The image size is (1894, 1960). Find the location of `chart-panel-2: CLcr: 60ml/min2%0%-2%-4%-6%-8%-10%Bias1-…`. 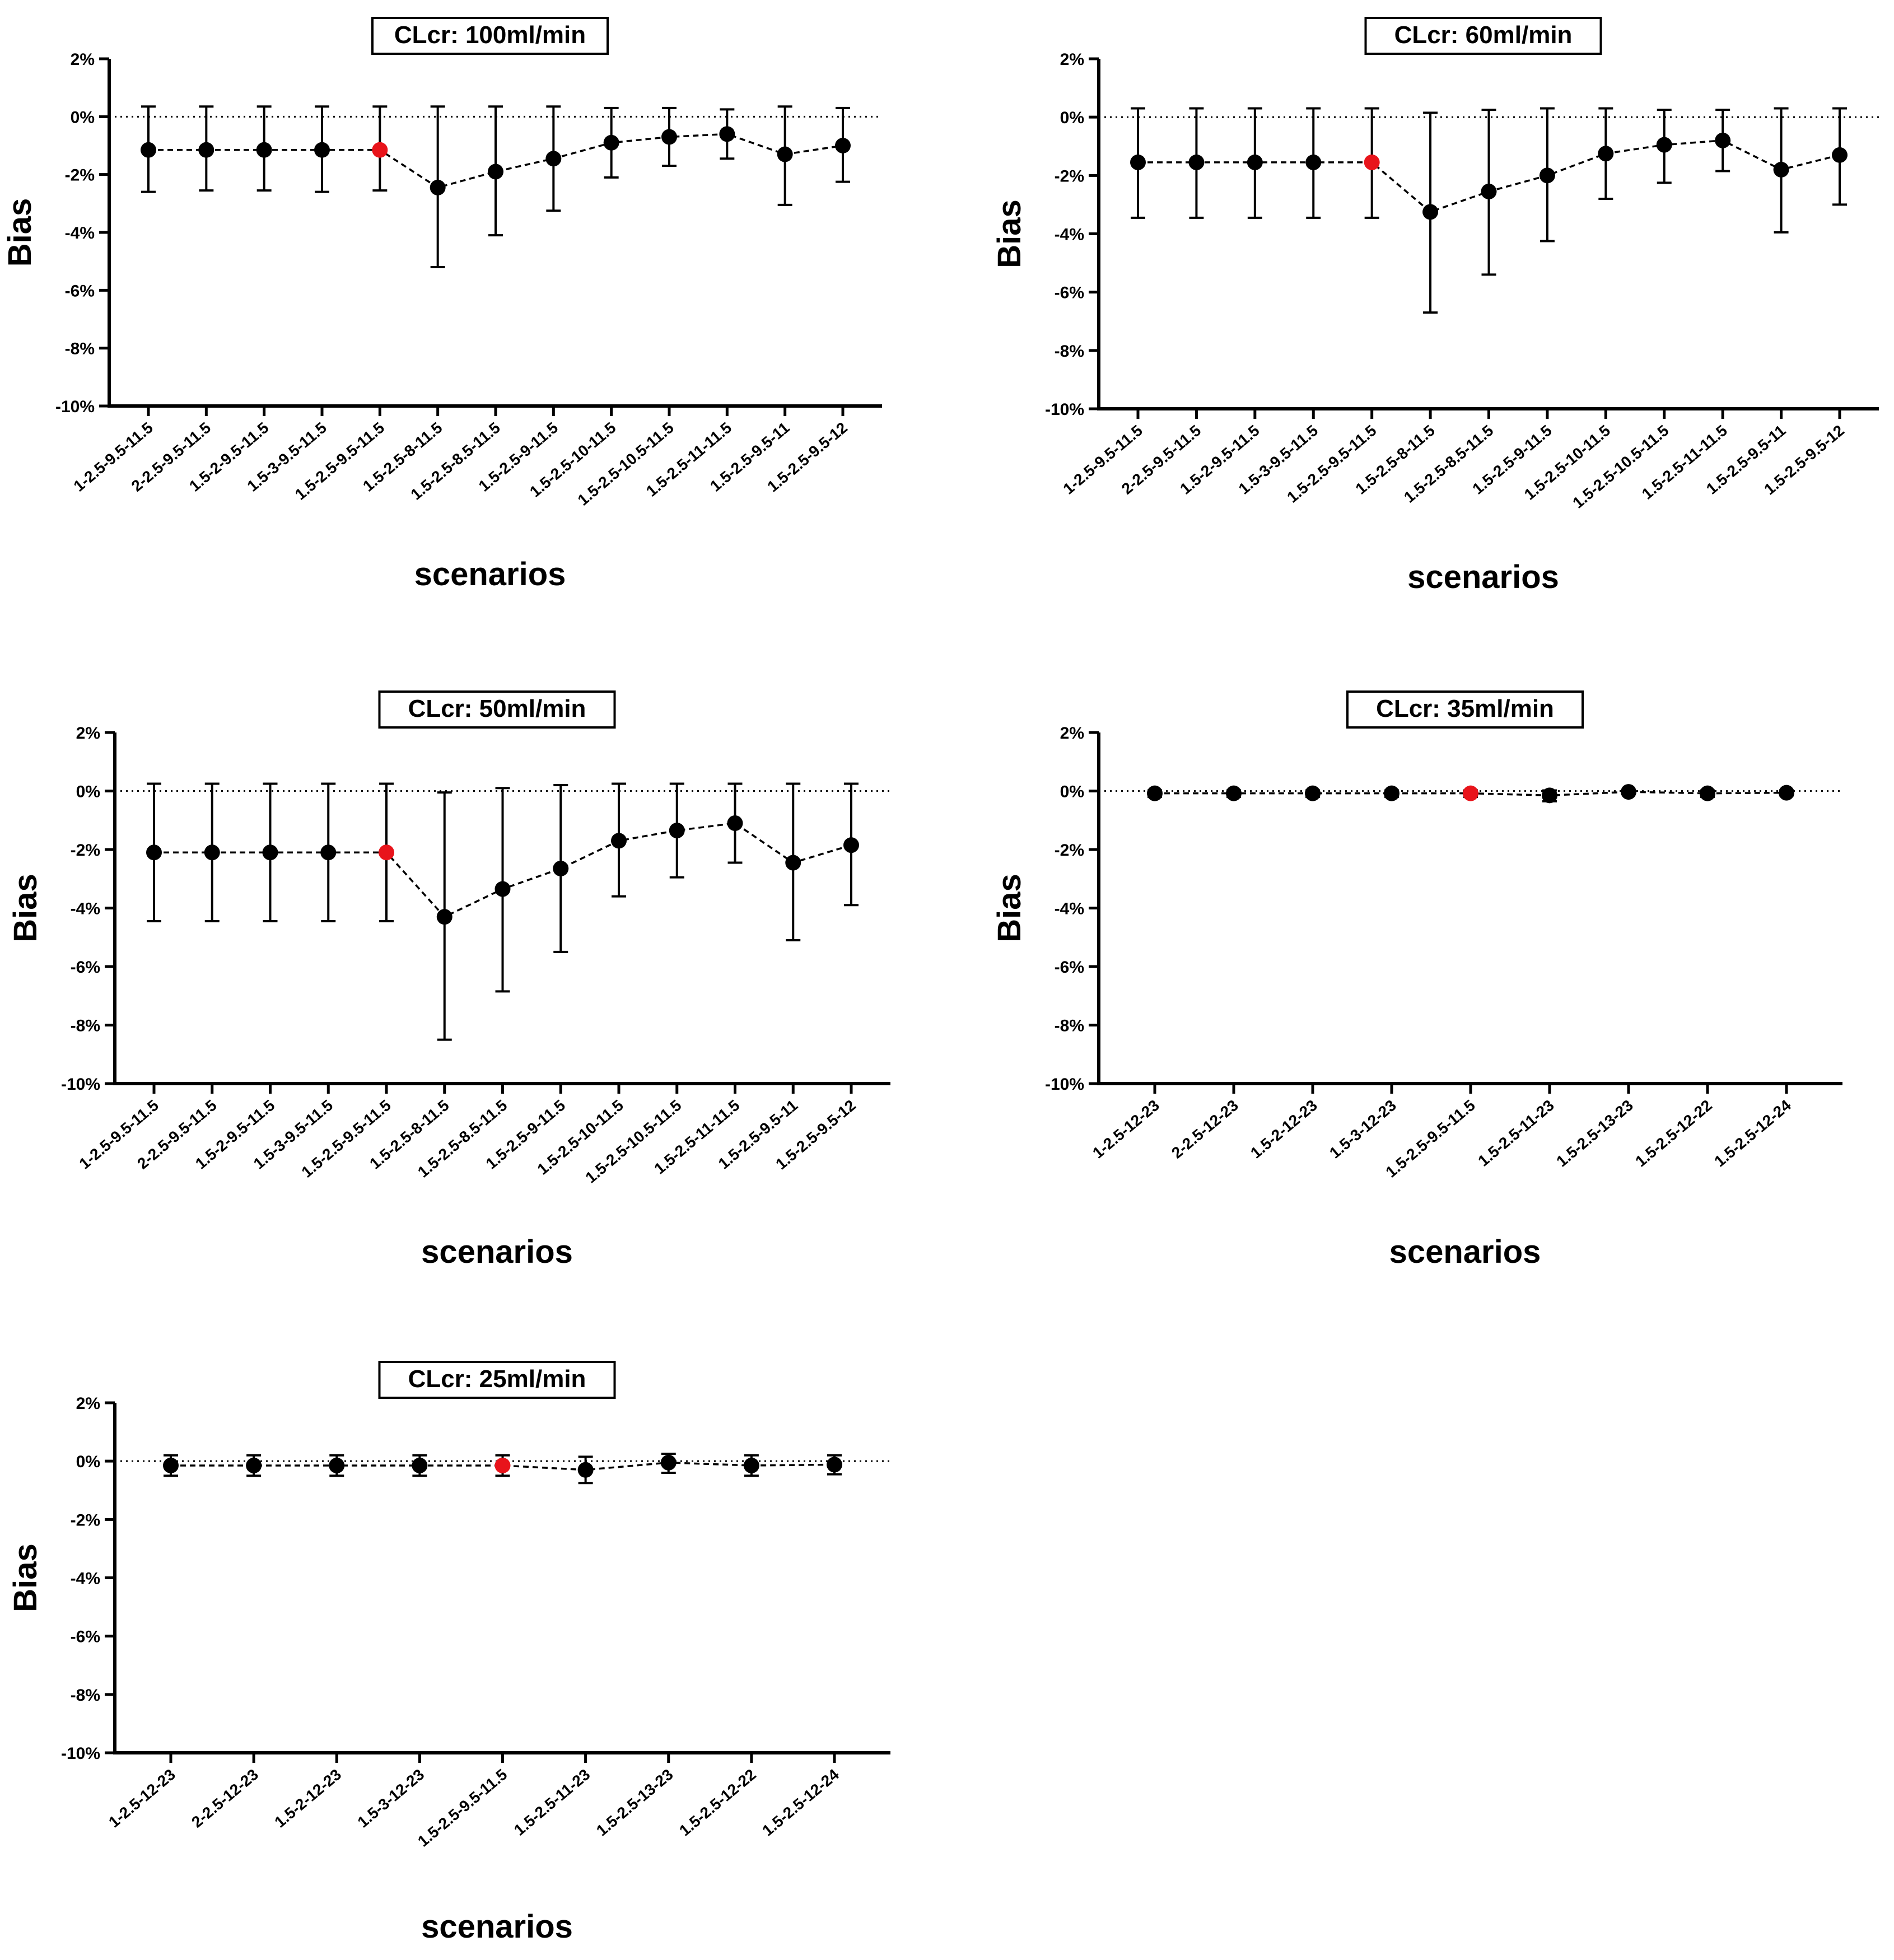

chart-panel-2: CLcr: 60ml/min2%0%-2%-4%-6%-8%-10%Bias1-… is located at coordinates (1435, 306).